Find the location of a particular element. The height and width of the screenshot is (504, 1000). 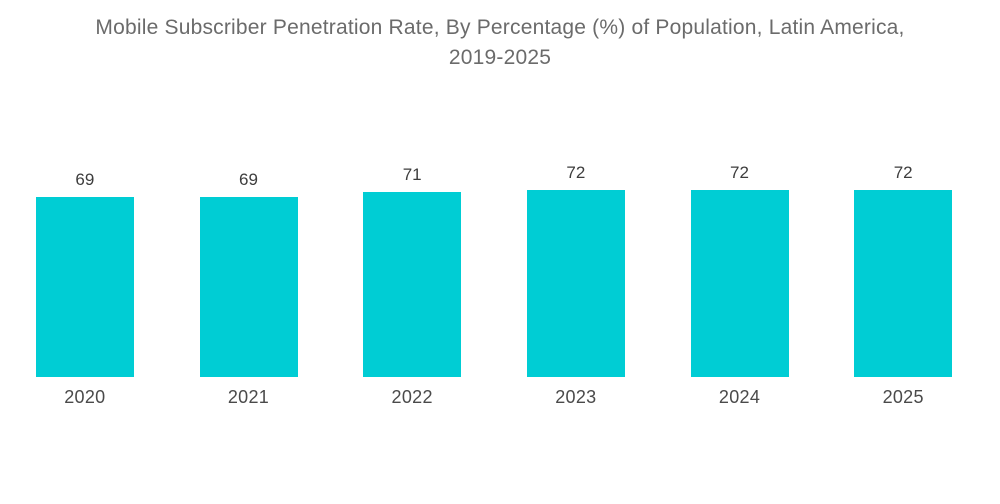

bar-column: 72 2024 is located at coordinates (740, 285).